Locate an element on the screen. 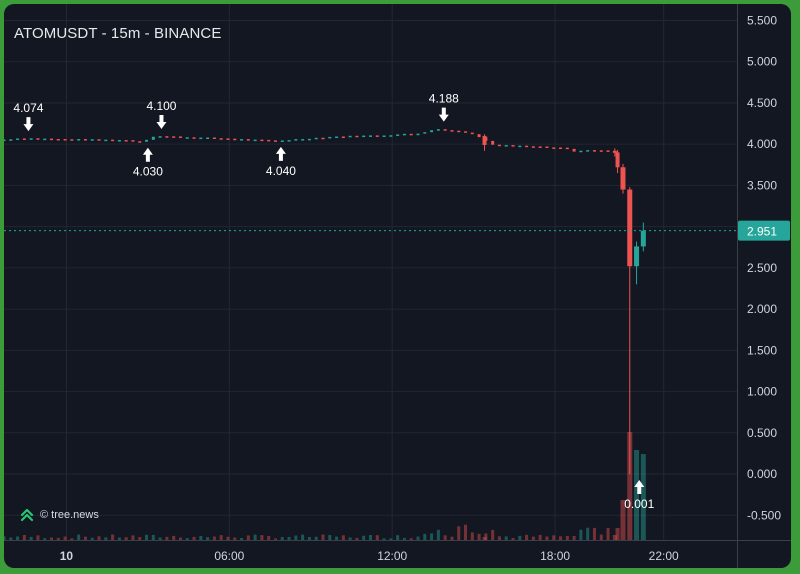 The height and width of the screenshot is (574, 800). price-tick-label: 1.000 is located at coordinates (762, 392).